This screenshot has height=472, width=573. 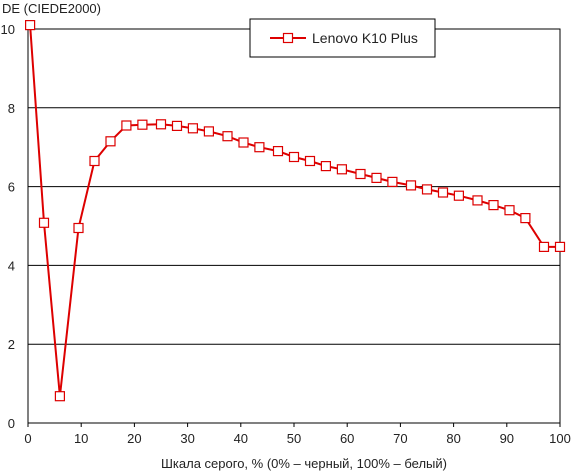 I want to click on x-tick-label: 10, so click(x=81, y=438).